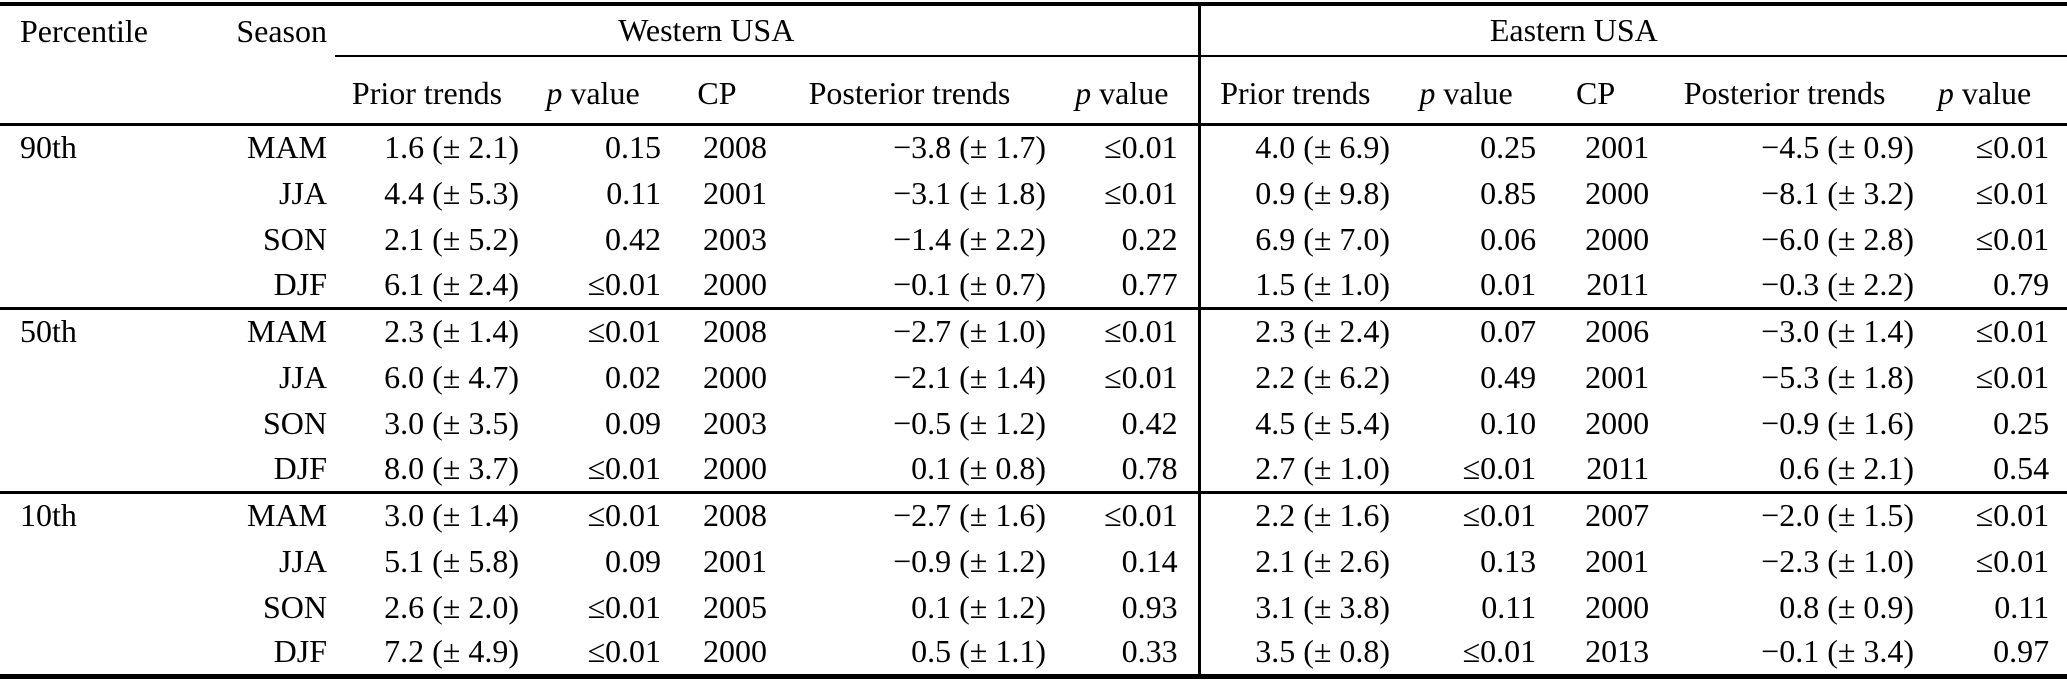 Image resolution: width=2067 pixels, height=696 pixels. I want to click on east-posterior-trend-cell: −2.3 (± 1.0), so click(1838, 560).